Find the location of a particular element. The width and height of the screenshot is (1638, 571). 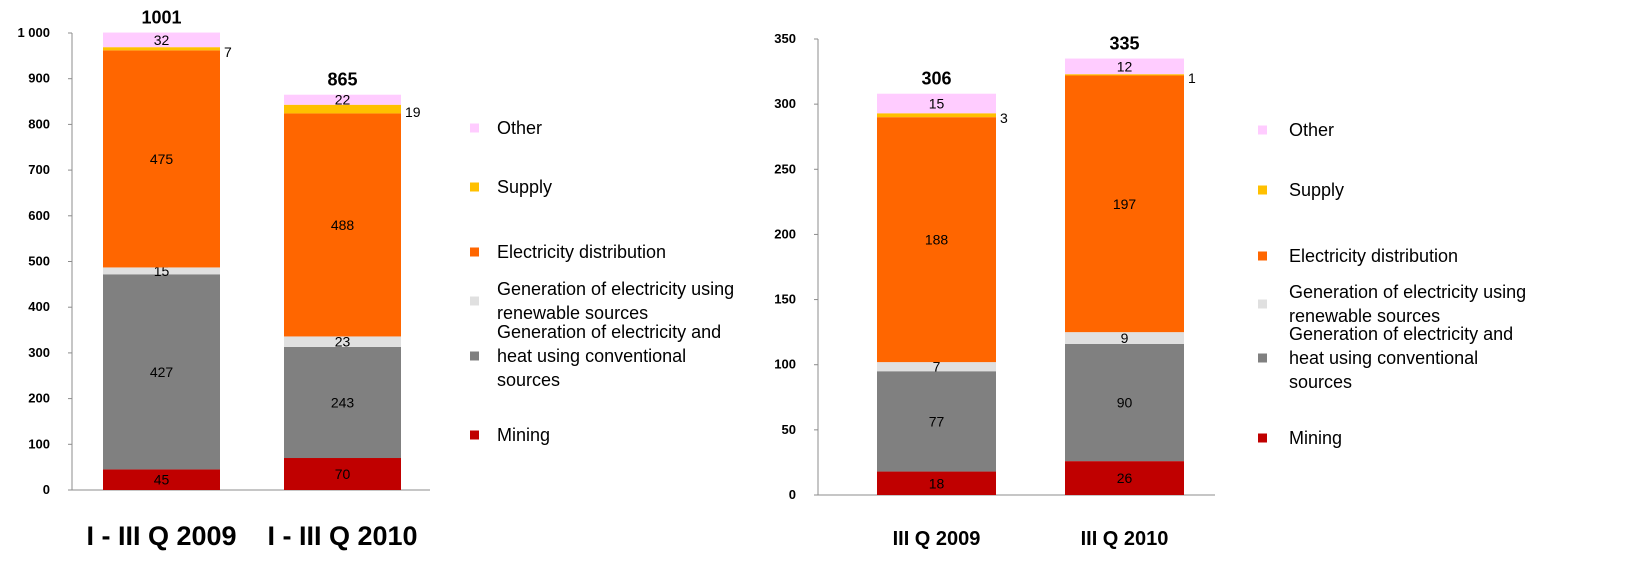

category-label: III Q 2010 is located at coordinates (1125, 539).